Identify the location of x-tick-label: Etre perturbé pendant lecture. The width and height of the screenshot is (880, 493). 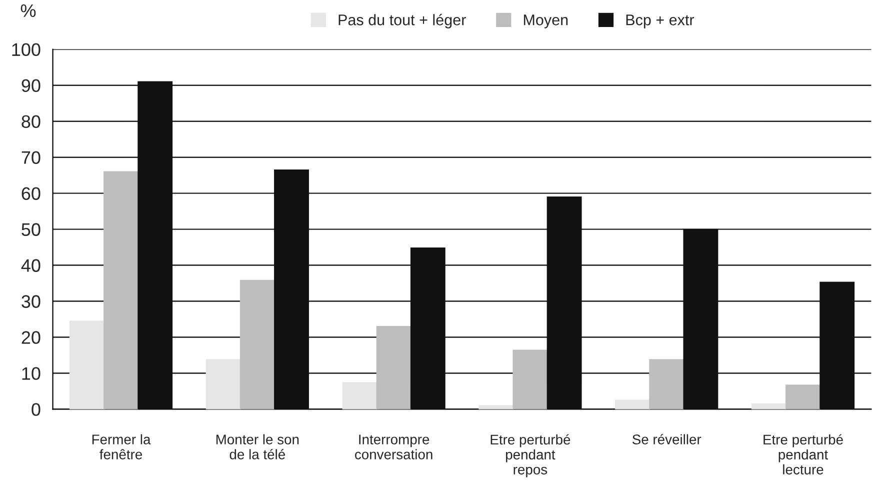
(803, 454).